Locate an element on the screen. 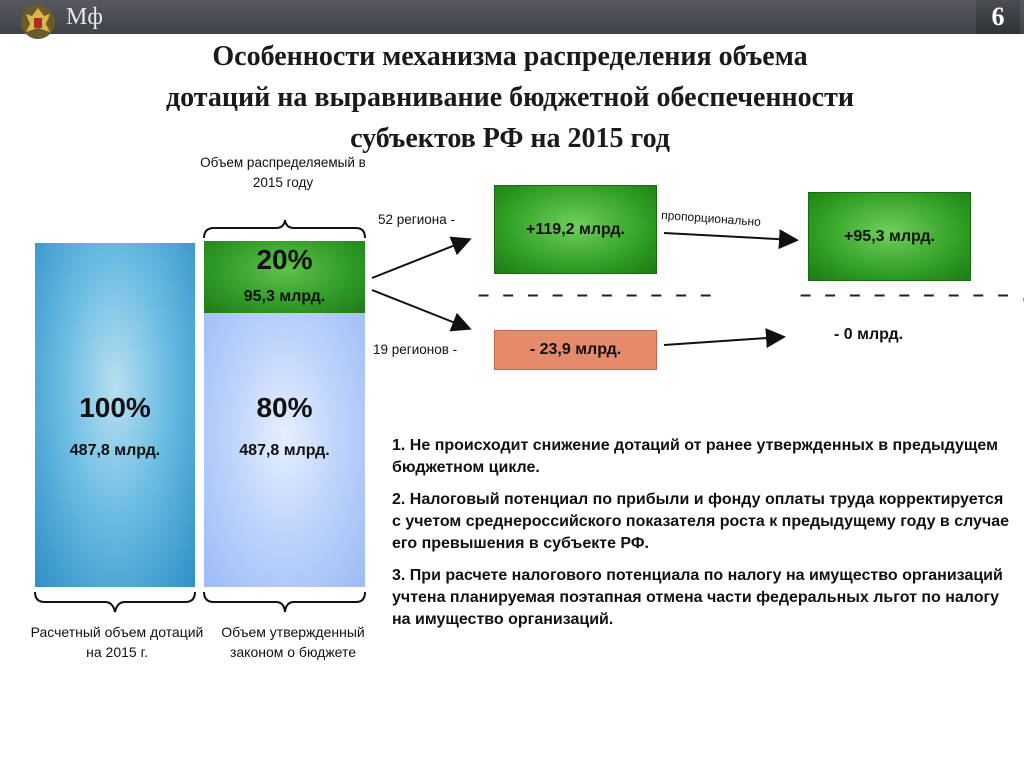 This screenshot has width=1024, height=768. result-increase-amount: +95,3 млрд. is located at coordinates (889, 236).